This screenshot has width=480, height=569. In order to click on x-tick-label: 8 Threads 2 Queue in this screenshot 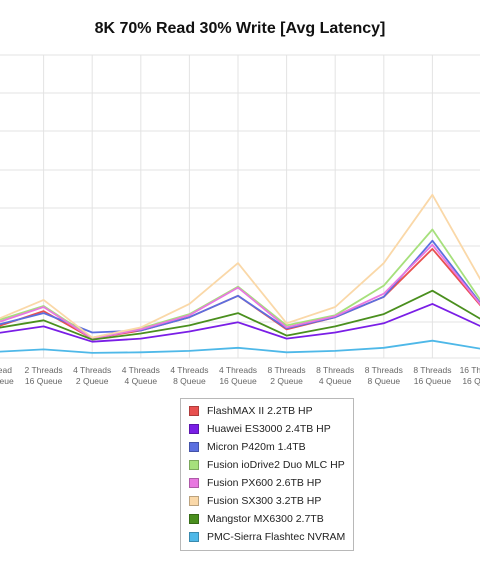, I will do `click(287, 375)`.